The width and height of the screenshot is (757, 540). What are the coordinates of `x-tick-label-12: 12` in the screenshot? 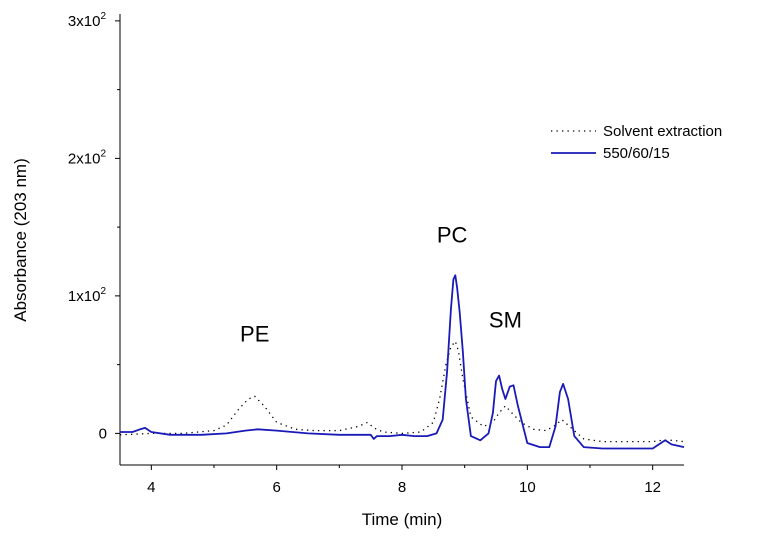 It's located at (652, 487).